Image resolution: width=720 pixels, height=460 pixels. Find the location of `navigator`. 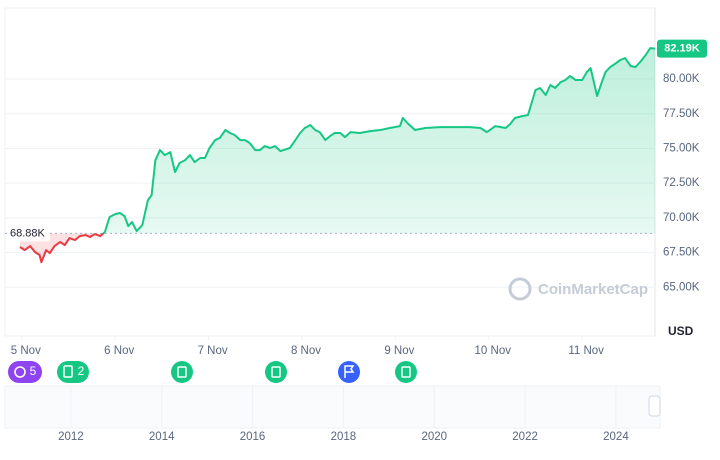

navigator is located at coordinates (332, 407).